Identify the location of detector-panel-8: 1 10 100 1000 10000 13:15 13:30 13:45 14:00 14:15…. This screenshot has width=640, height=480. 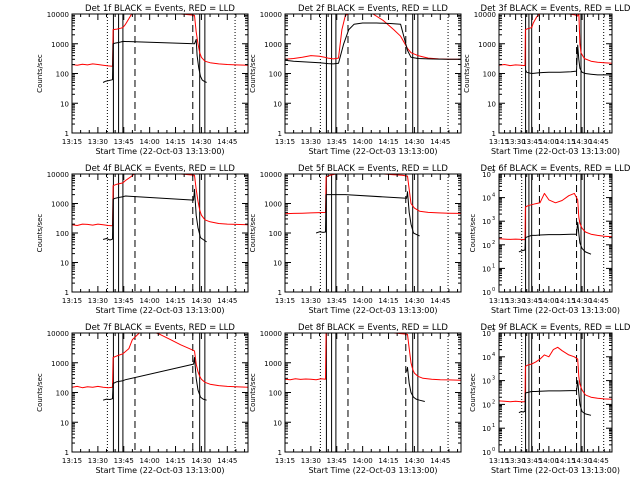
(355, 399).